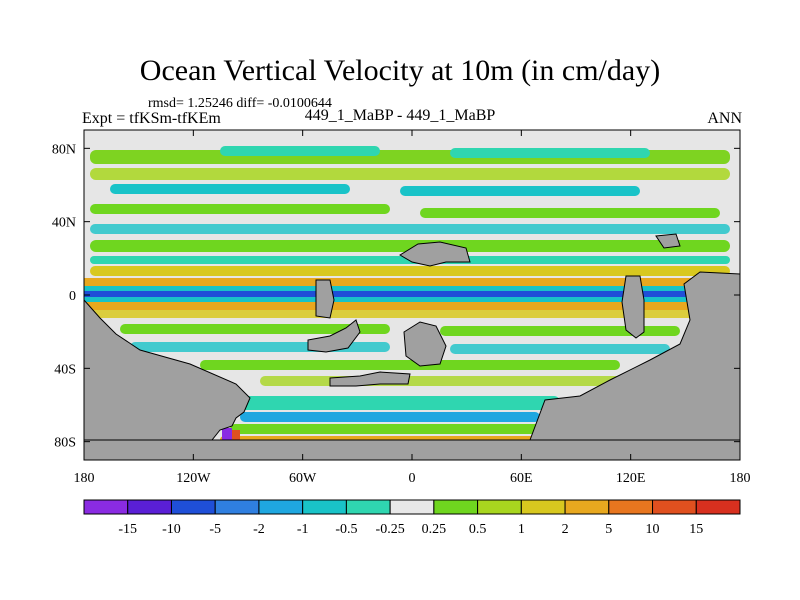 This screenshot has height=600, width=800. Describe the element at coordinates (425, 344) in the screenshot. I see `land-island-central` at that location.